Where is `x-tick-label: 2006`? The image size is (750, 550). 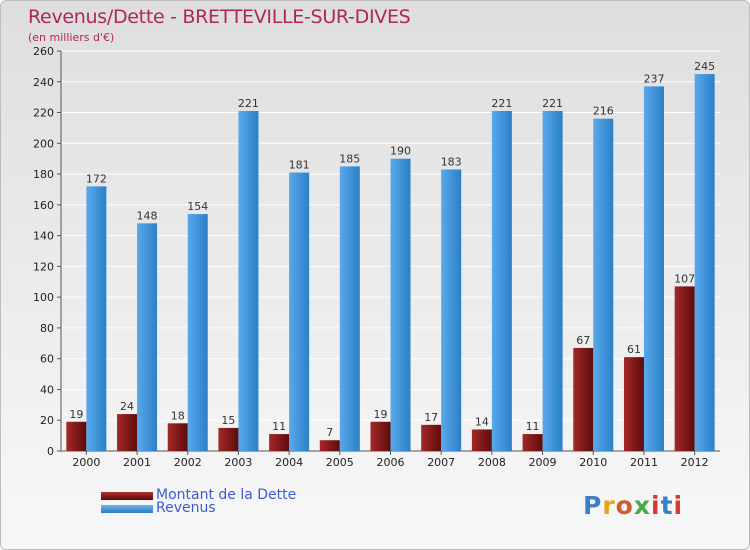
x-tick-label: 2006 is located at coordinates (391, 462).